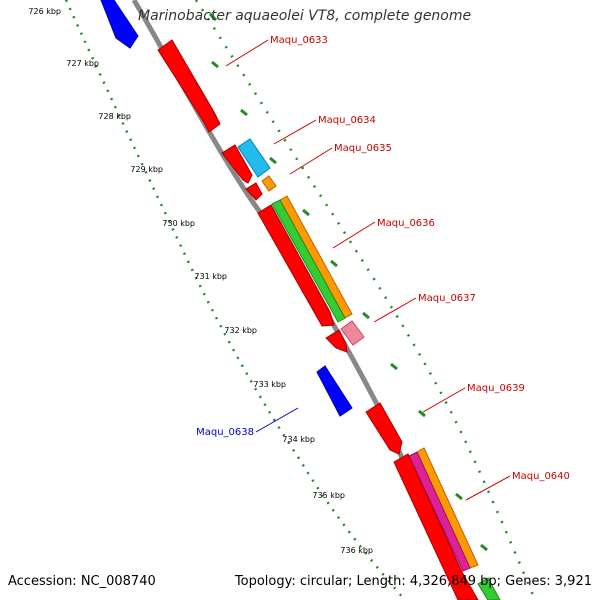 The height and width of the screenshot is (600, 600). I want to click on gene-label: Maqu_0633, so click(299, 40).